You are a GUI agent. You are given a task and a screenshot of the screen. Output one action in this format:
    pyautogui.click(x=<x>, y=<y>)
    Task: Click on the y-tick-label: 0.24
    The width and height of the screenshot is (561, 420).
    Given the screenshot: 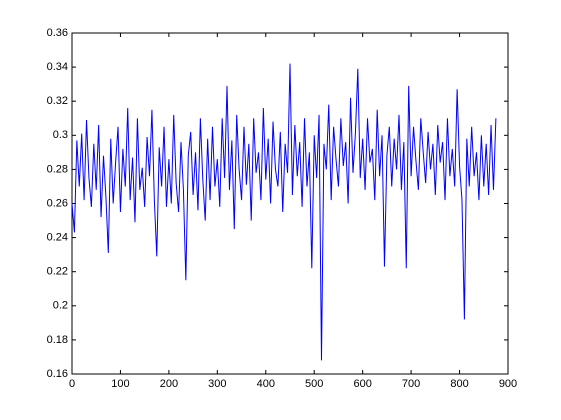 What is the action you would take?
    pyautogui.click(x=57, y=238)
    